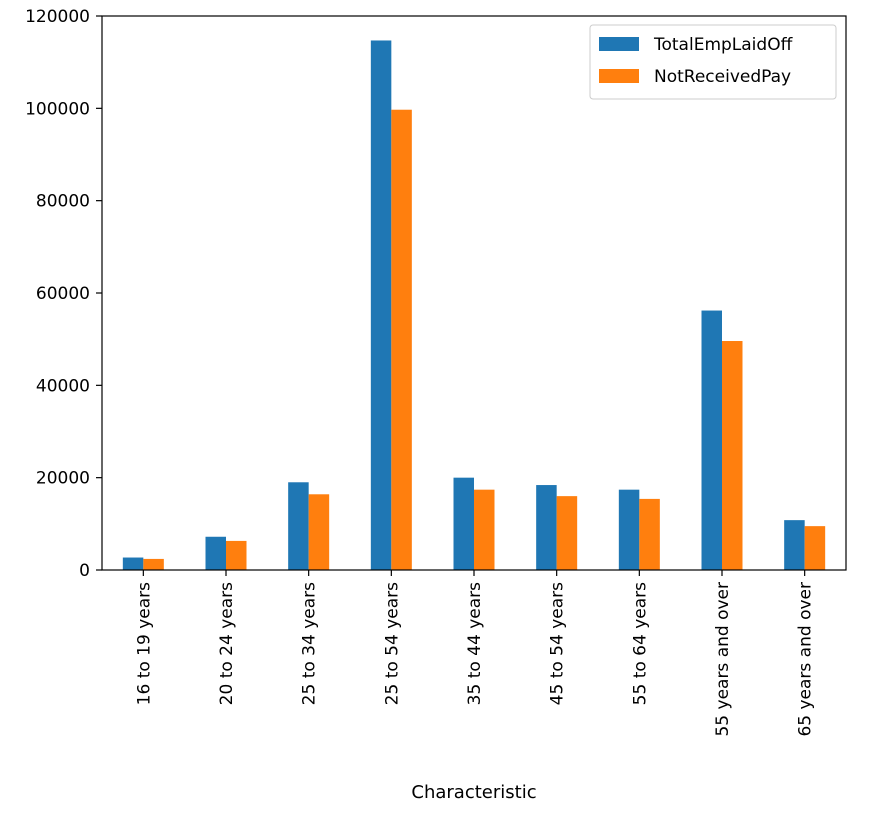 The width and height of the screenshot is (870, 818). I want to click on legend: TotalEmpLaidOff NotReceivedPay, so click(713, 62).